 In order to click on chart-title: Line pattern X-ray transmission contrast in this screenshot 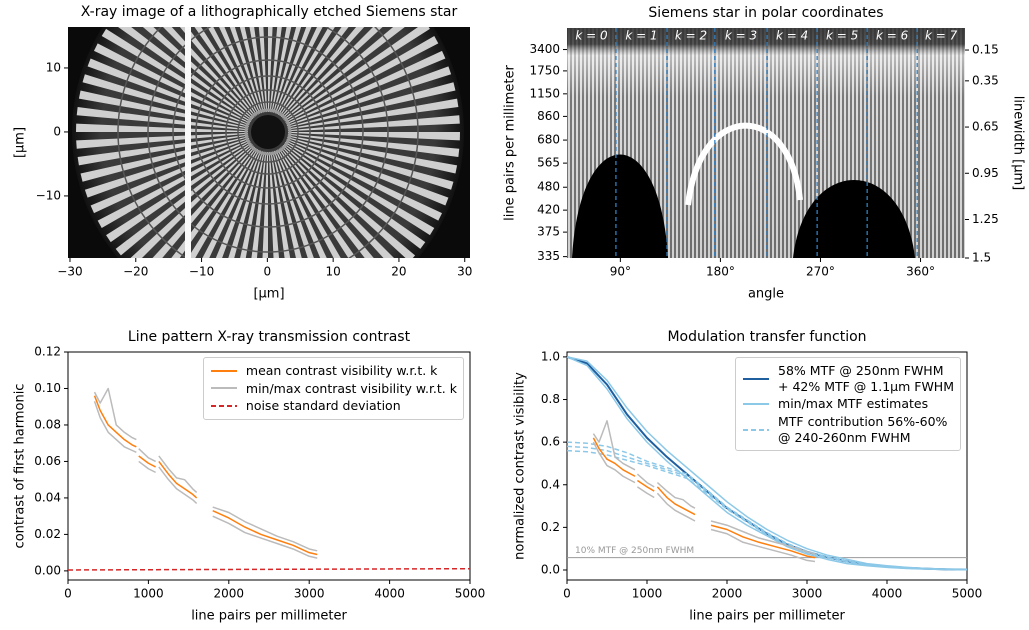, I will do `click(269, 337)`.